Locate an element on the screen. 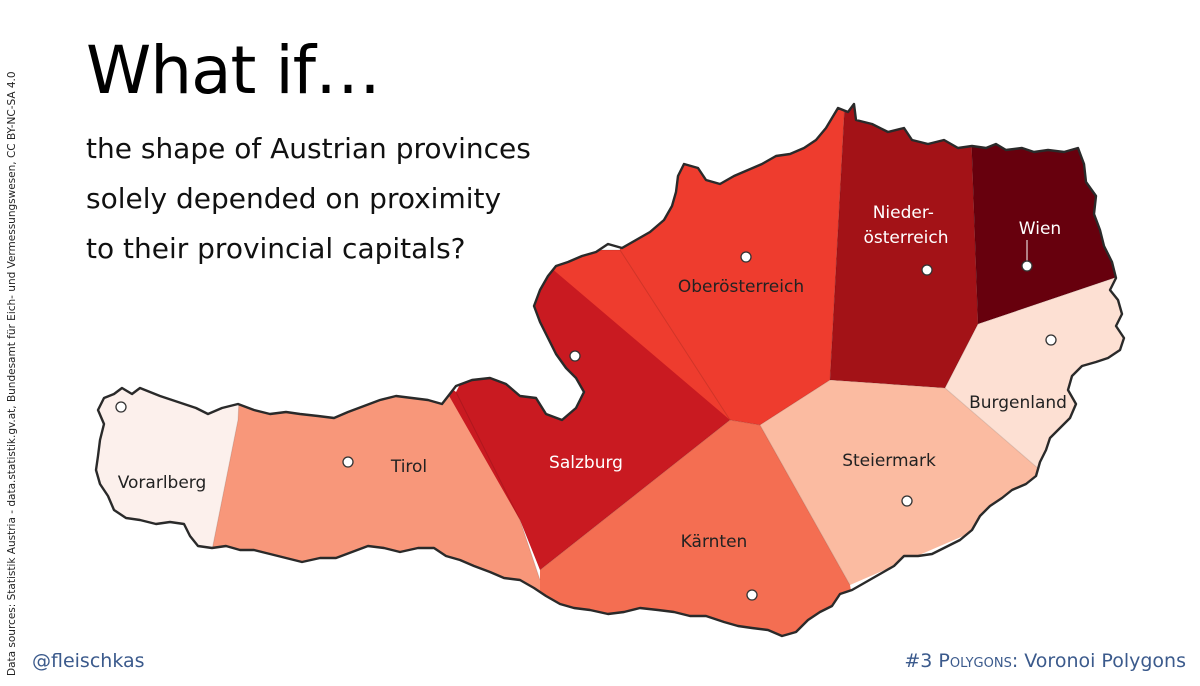 This screenshot has height=686, width=1200. capital-marker-linz is located at coordinates (746, 257).